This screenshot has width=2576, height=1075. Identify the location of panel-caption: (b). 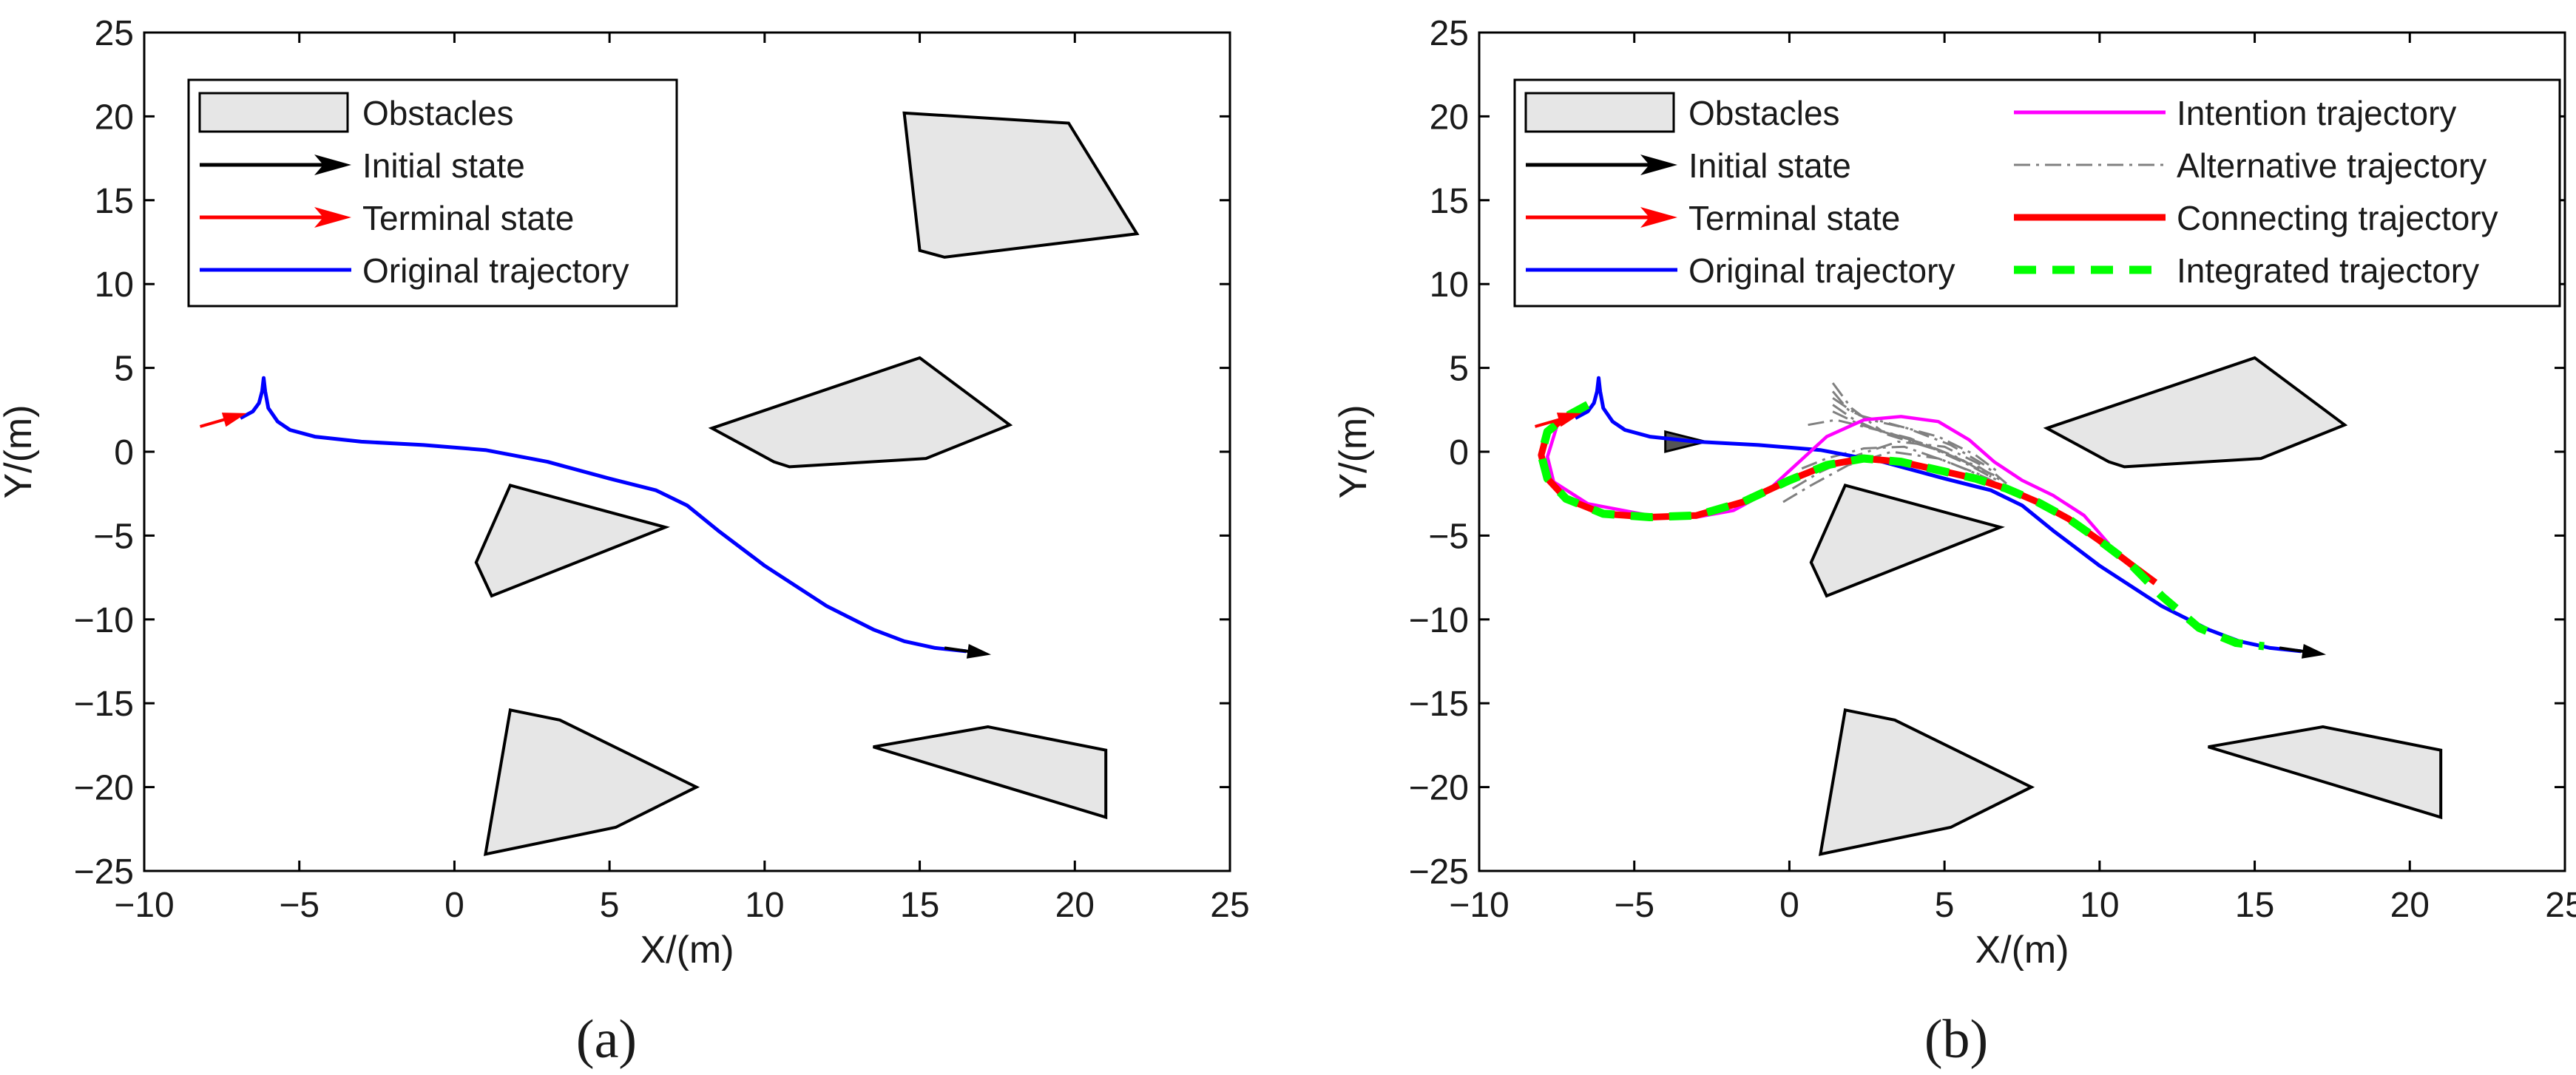
(1956, 1039).